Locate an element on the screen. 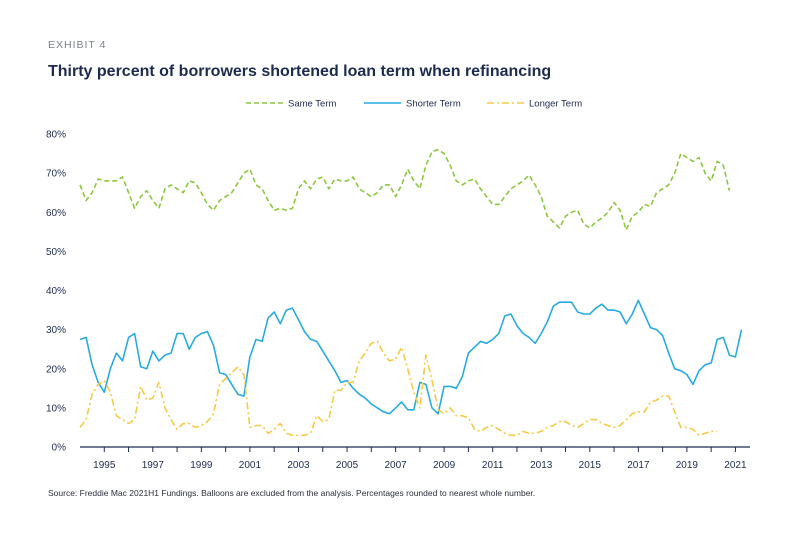 This screenshot has width=800, height=534. y-tick-label: 30% is located at coordinates (56, 330).